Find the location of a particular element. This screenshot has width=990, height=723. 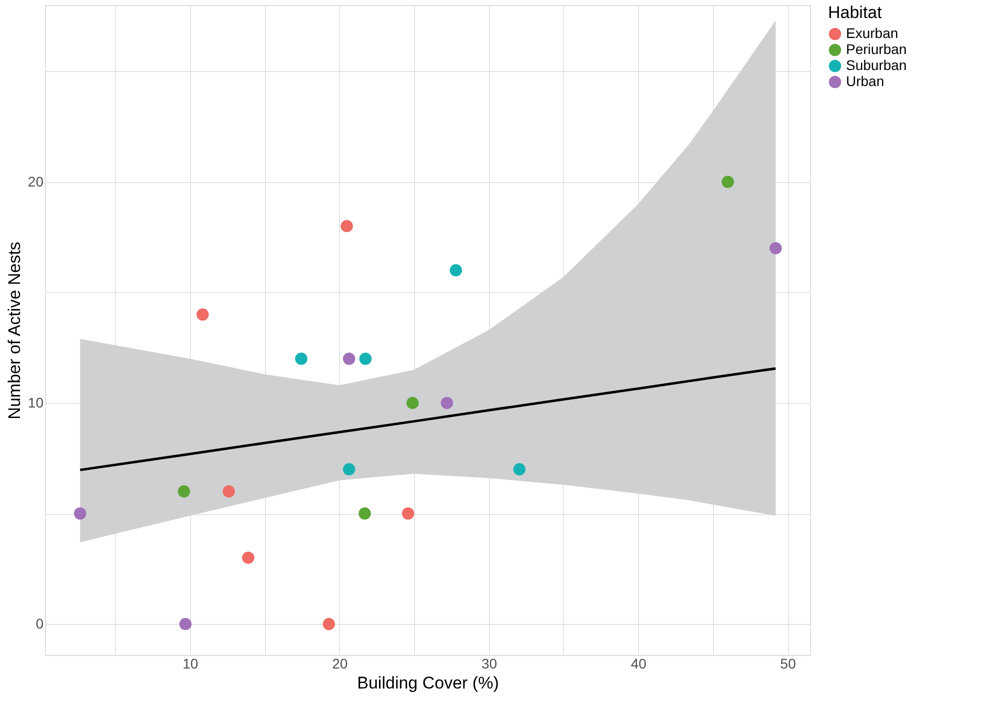

legend-title: Habitat is located at coordinates (855, 12).